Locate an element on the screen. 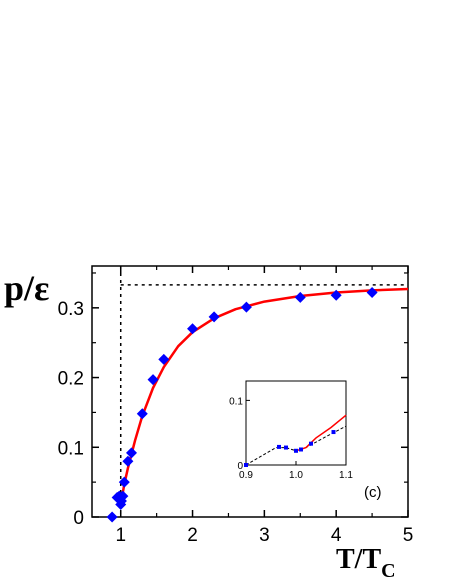  y-tick-label: 0.3 is located at coordinates (71, 309).